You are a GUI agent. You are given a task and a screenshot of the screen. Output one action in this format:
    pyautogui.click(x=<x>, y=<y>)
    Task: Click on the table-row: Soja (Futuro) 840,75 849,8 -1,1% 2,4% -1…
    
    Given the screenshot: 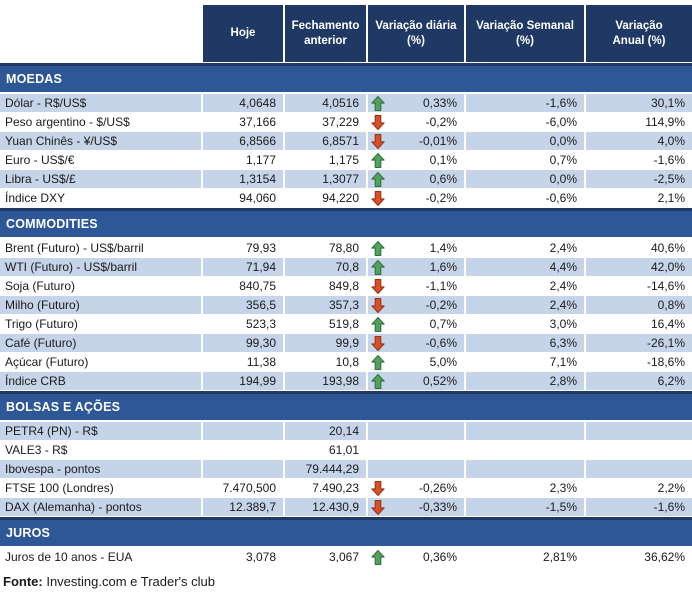 What is the action you would take?
    pyautogui.click(x=346, y=286)
    